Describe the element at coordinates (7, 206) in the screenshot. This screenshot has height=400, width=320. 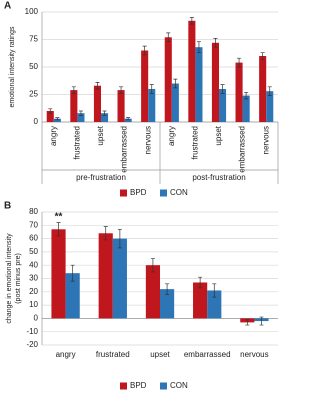
I see `panel-label: B` at that location.